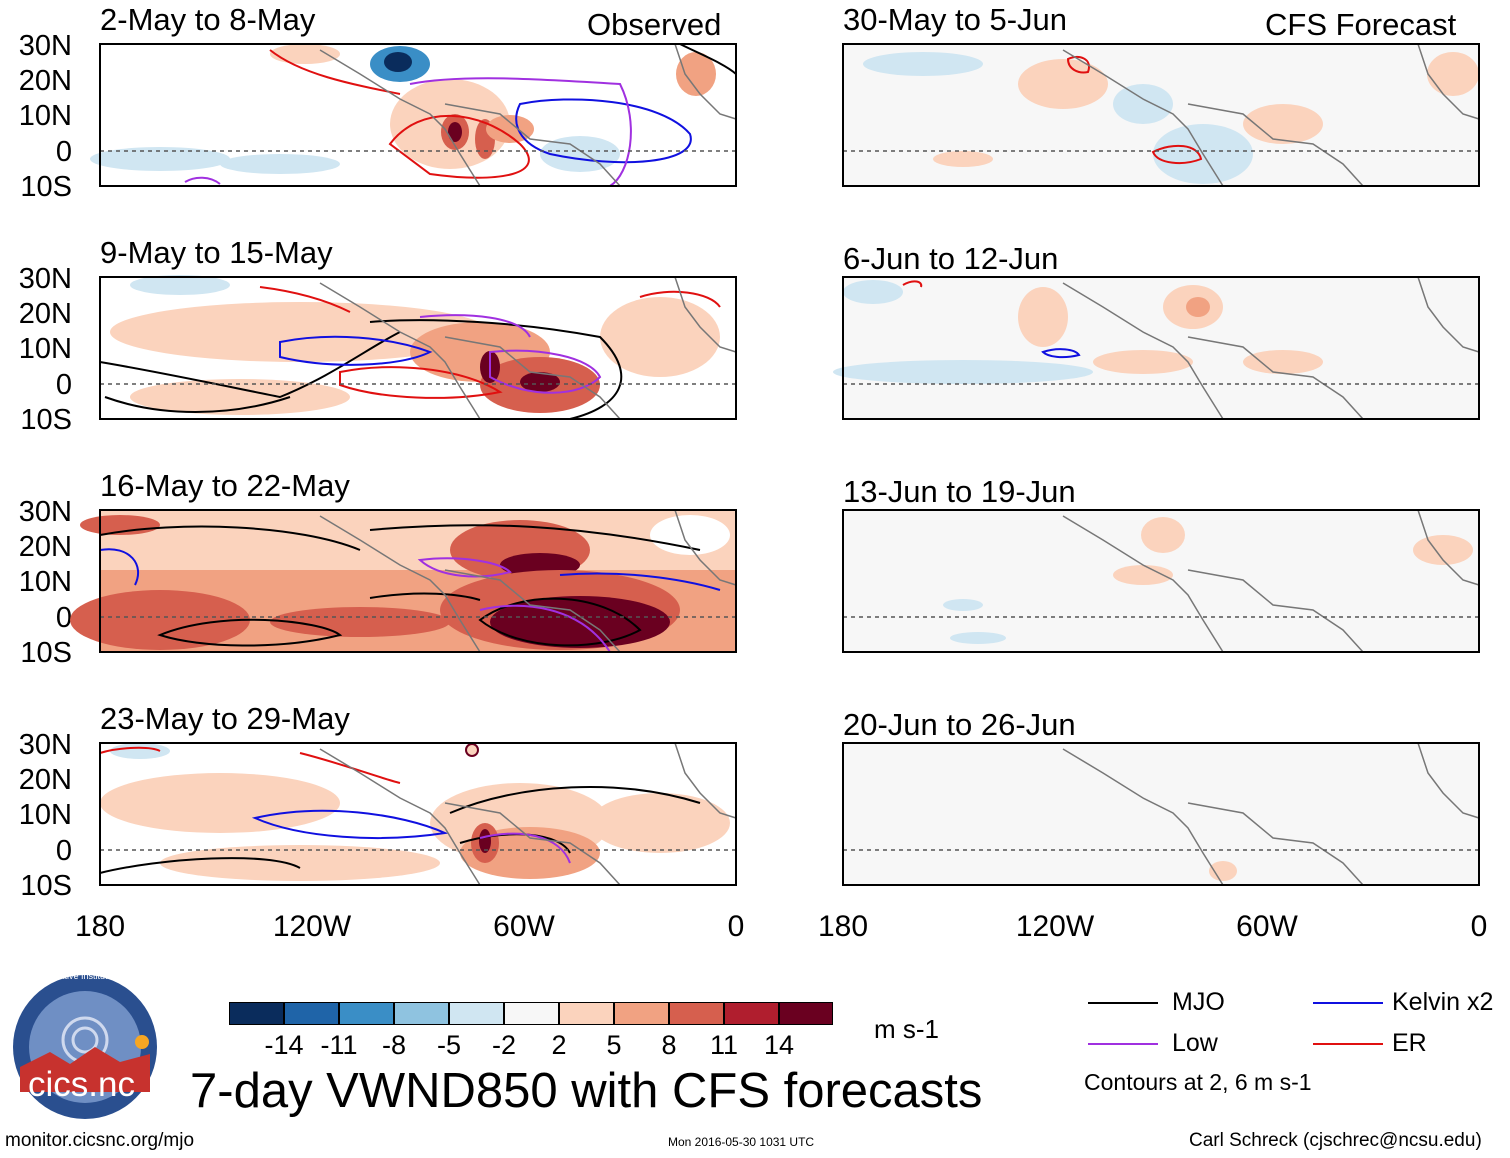  Describe the element at coordinates (503, 1045) in the screenshot. I see `colorbar-label: -2` at that location.